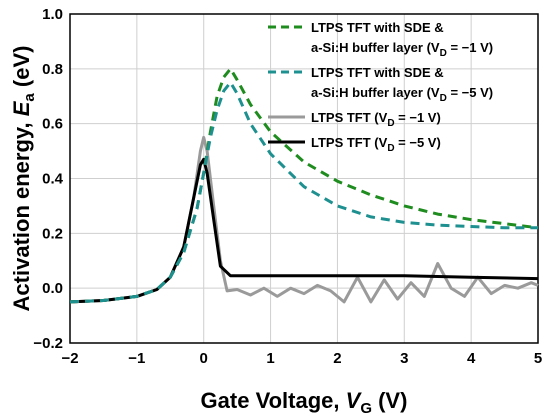 The image size is (550, 417). What do you see at coordinates (377, 72) in the screenshot?
I see `legend-label-sde-vd5-line1: LTPS TFT with SDE &` at bounding box center [377, 72].